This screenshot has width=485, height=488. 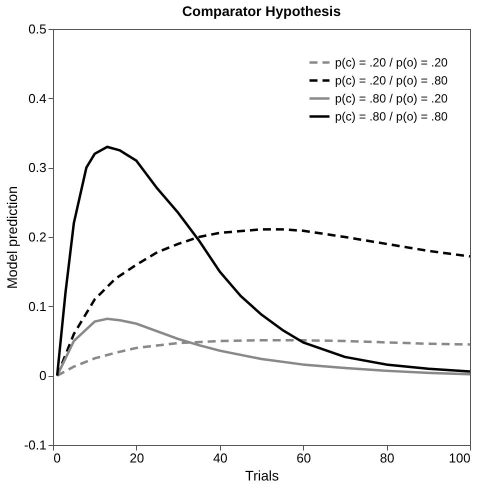 What do you see at coordinates (459, 458) in the screenshot?
I see `x-tick-label: 100` at bounding box center [459, 458].